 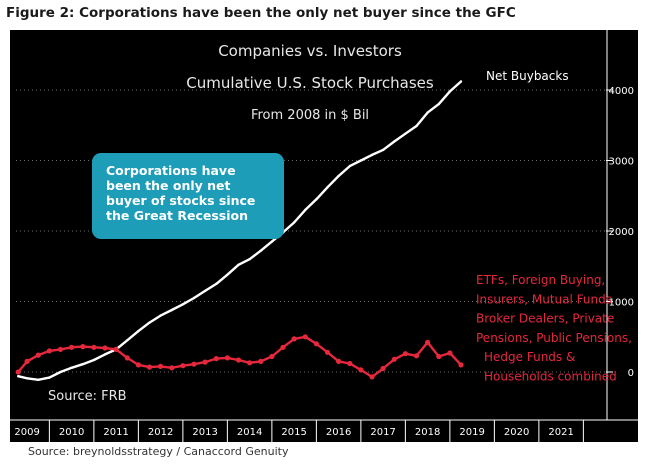 What do you see at coordinates (554, 338) in the screenshot?
I see `series-label-line: Pensions, Public Pensions,` at bounding box center [554, 338].